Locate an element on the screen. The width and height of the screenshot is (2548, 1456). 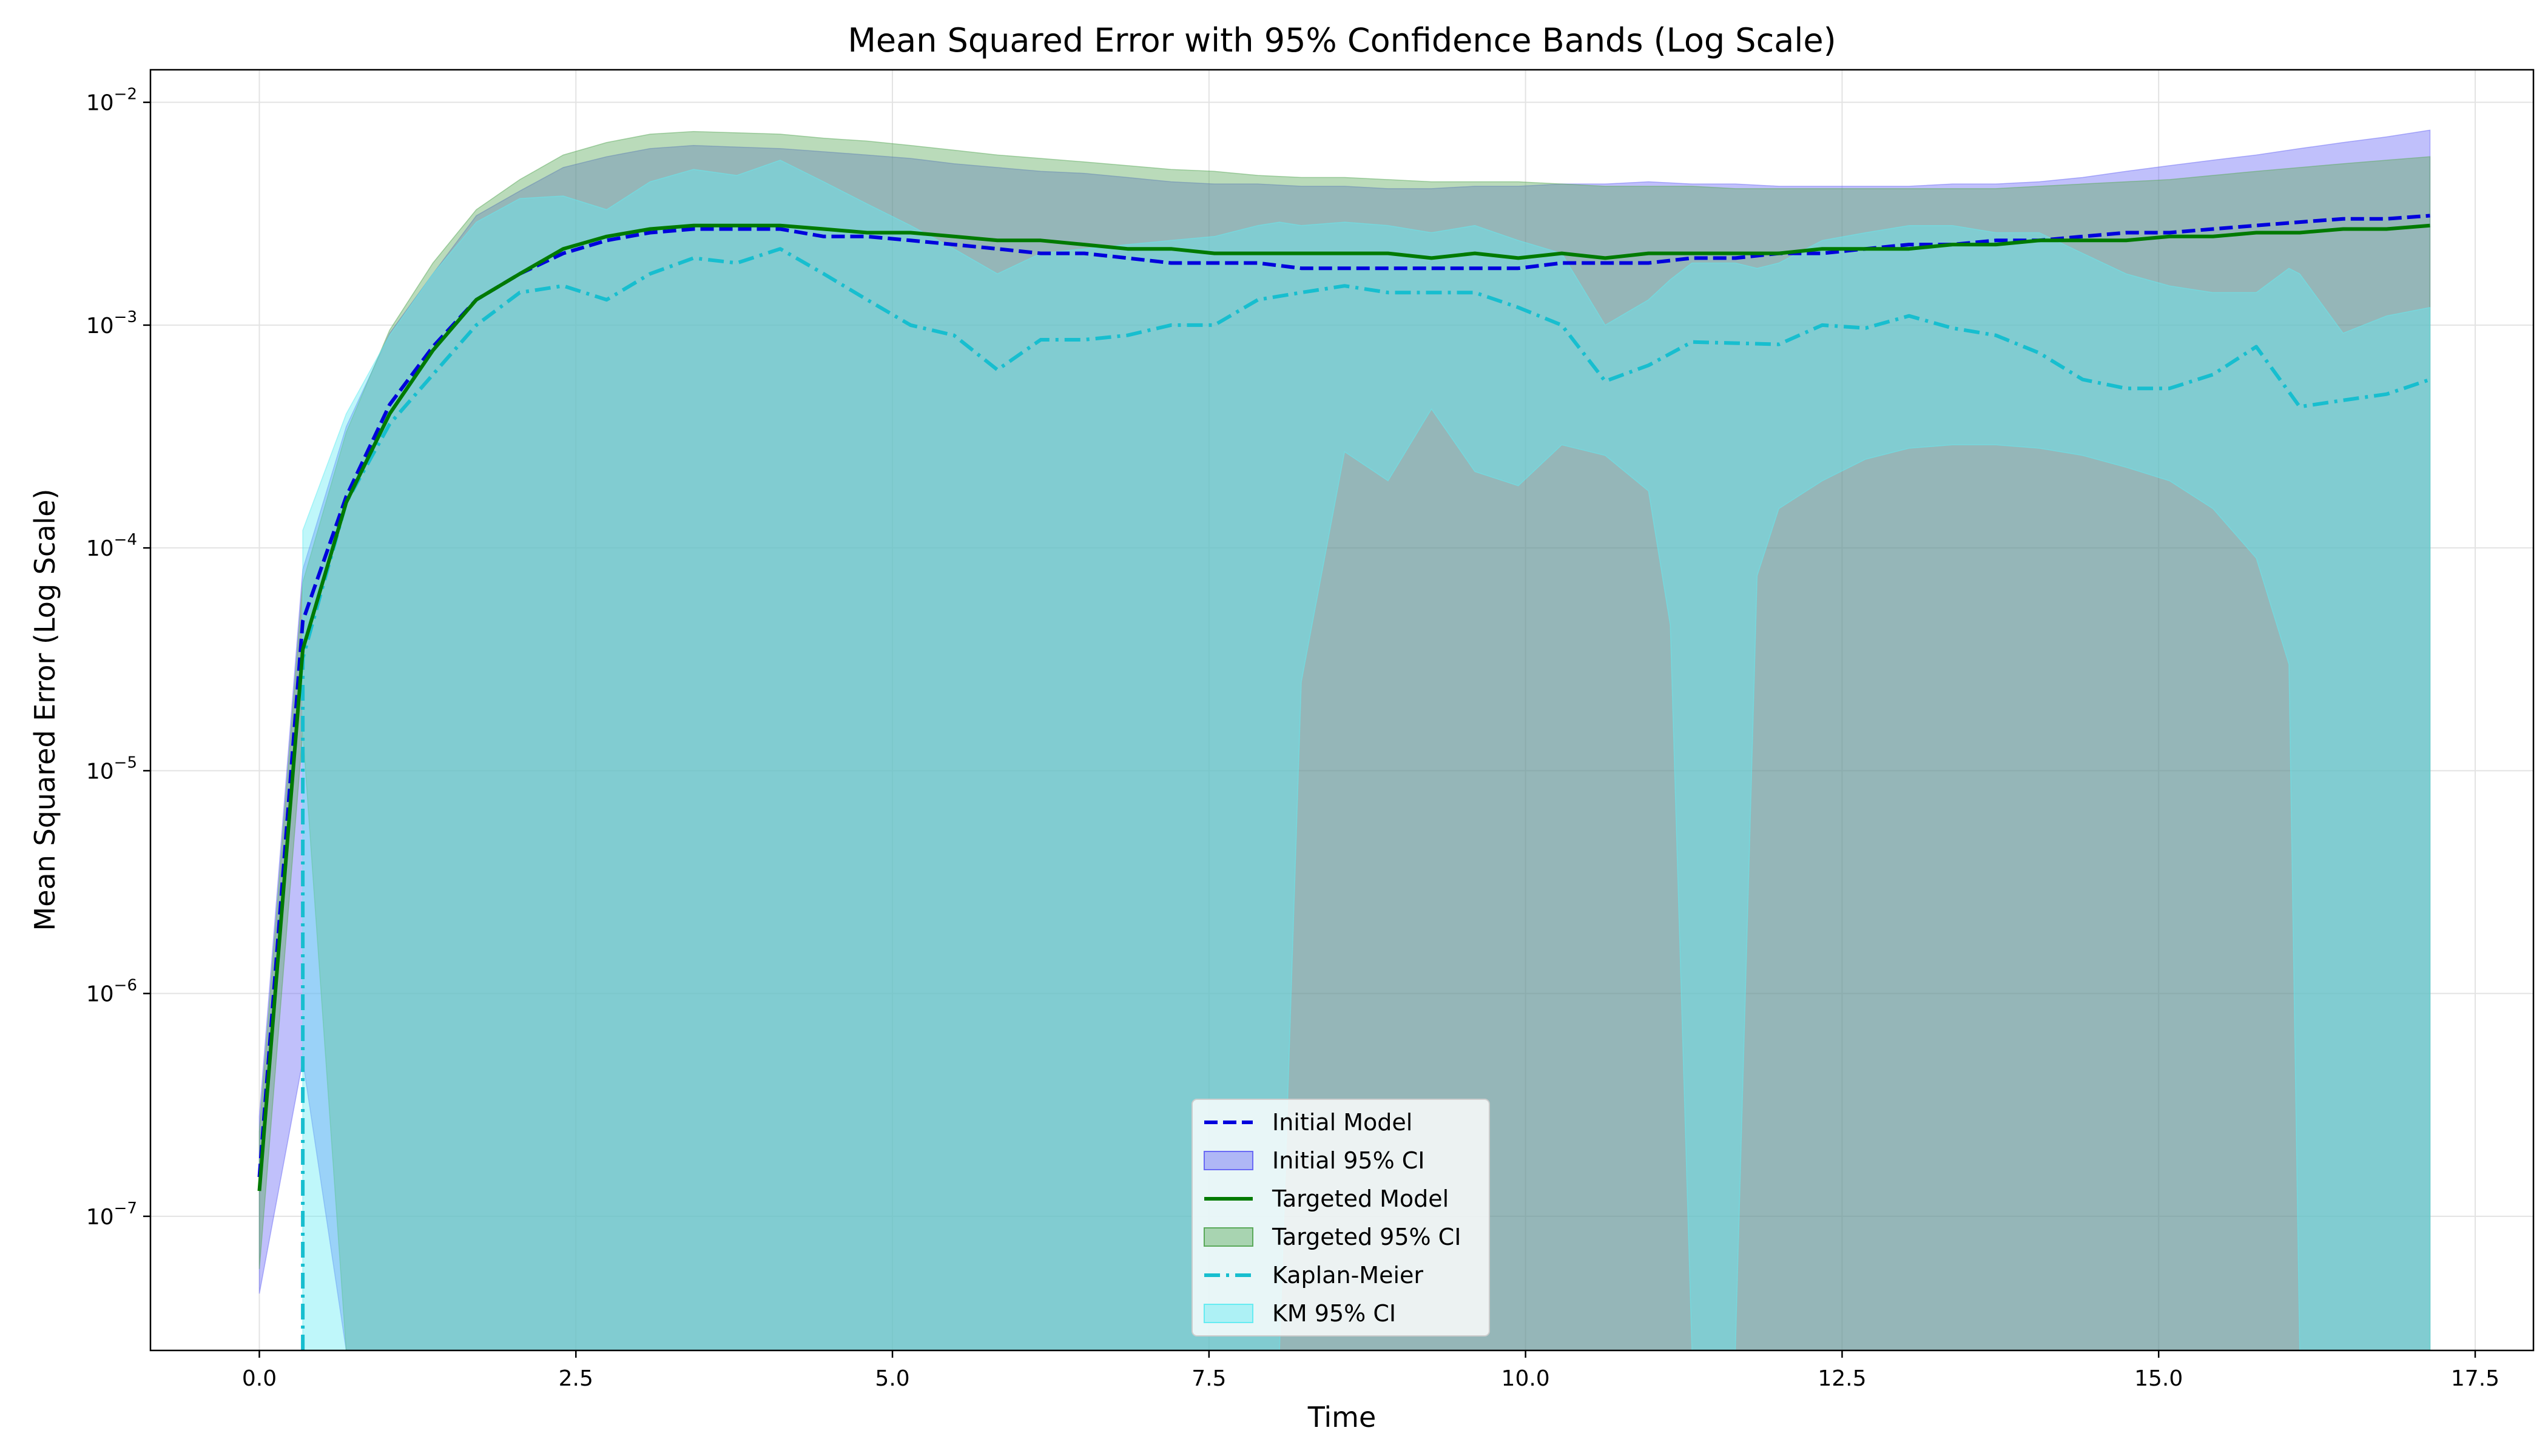
legend-swatch-km-95-ci is located at coordinates (1228, 1313).